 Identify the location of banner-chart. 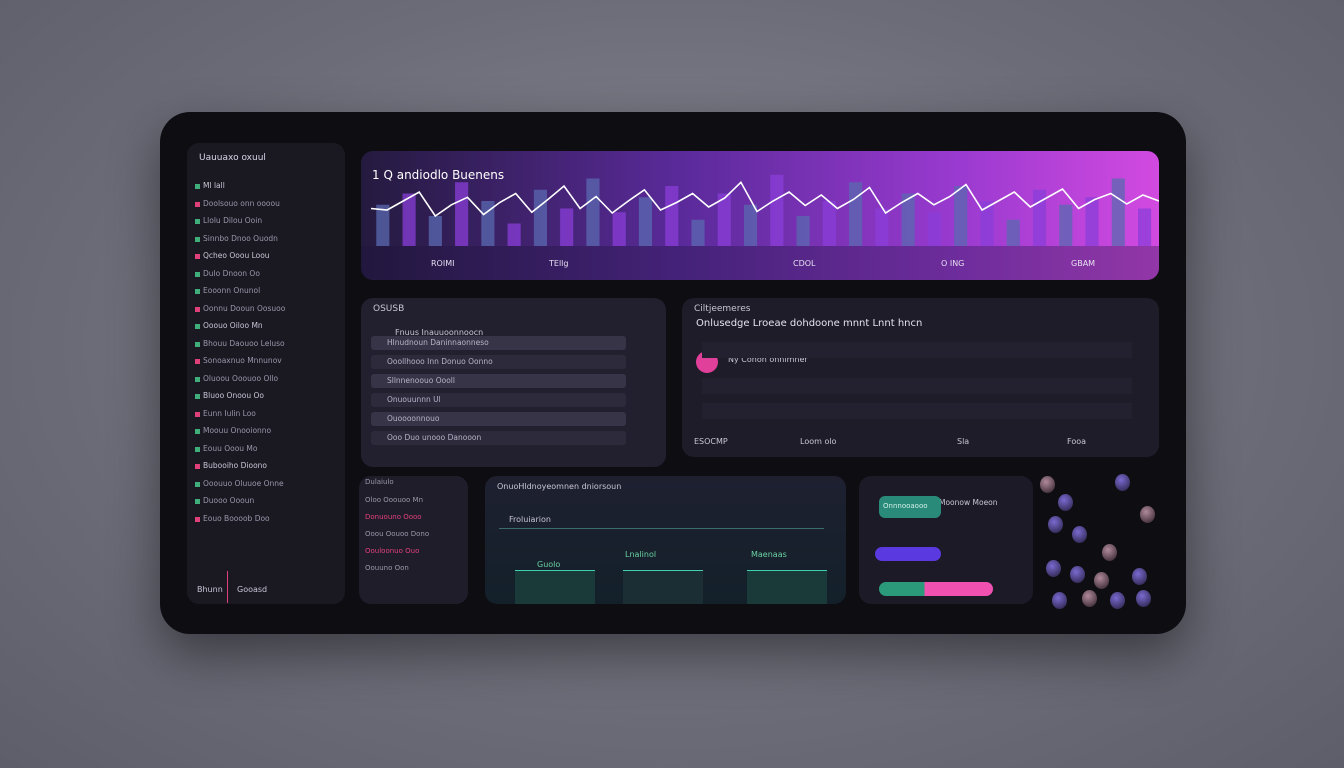
(760, 227).